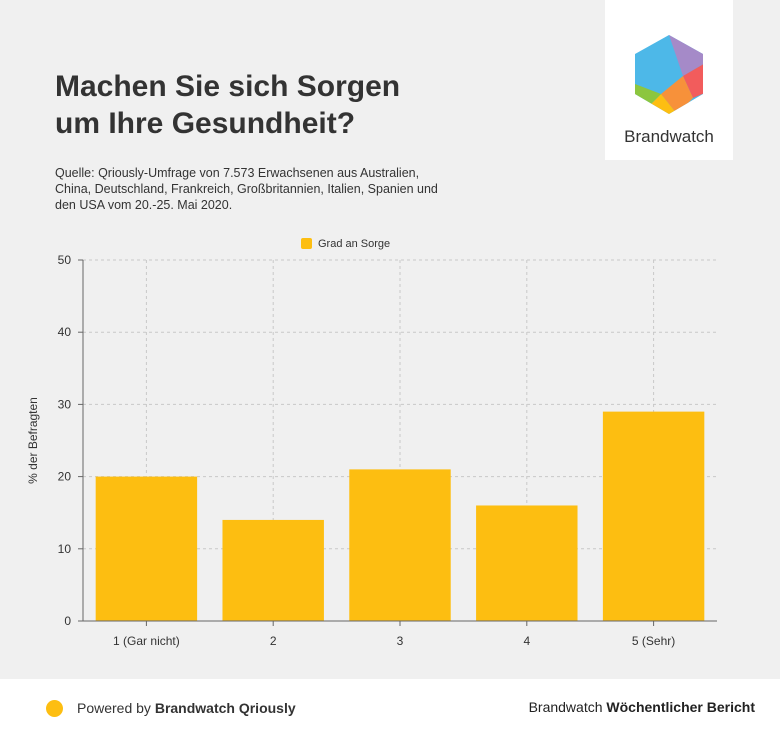  What do you see at coordinates (228, 86) in the screenshot?
I see `title-line-1: Machen Sie sich Sorgen` at bounding box center [228, 86].